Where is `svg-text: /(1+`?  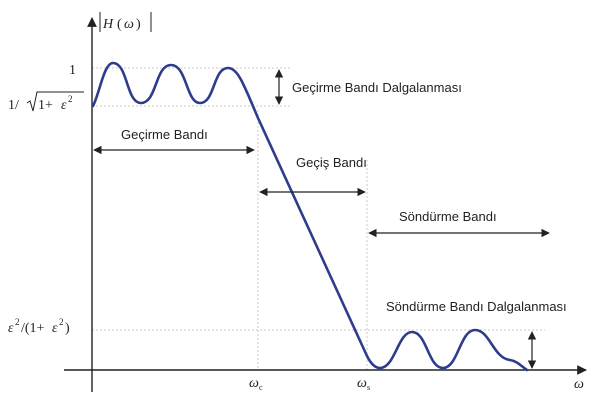
svg-text: /(1+ is located at coordinates (33, 328).